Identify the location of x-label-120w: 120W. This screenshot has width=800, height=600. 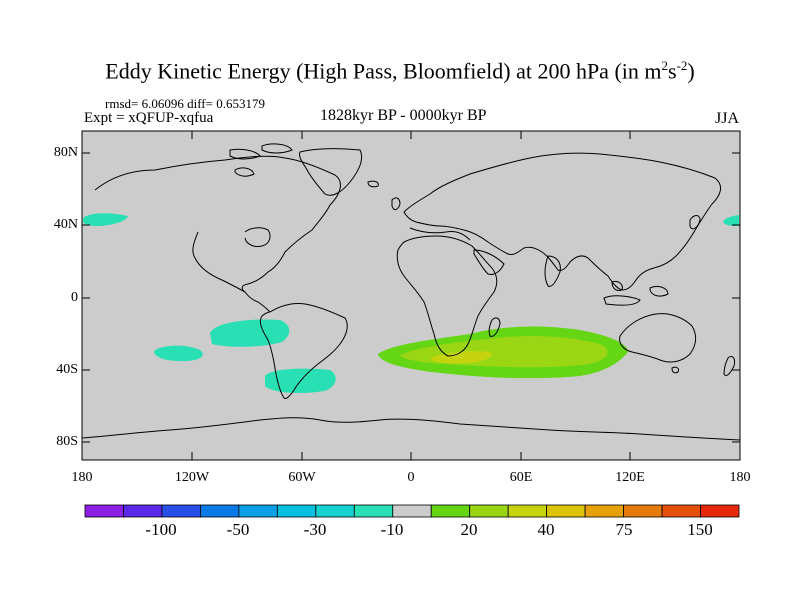
(192, 477).